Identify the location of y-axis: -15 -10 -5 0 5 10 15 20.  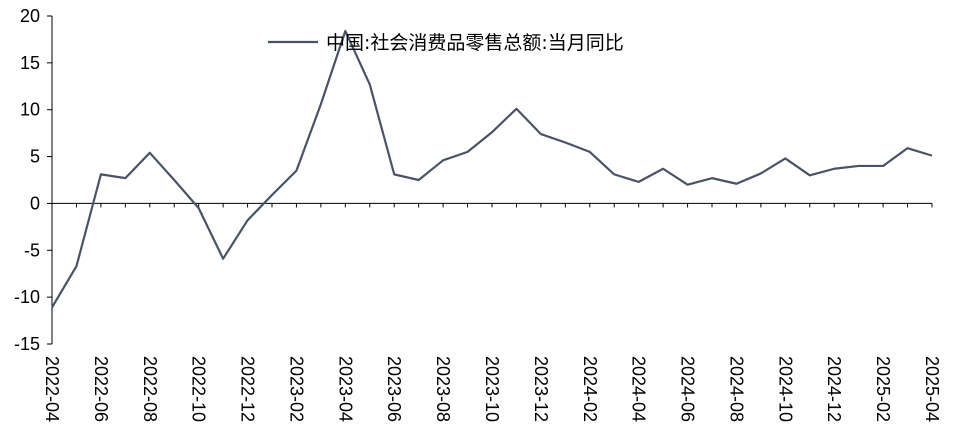
(33, 180).